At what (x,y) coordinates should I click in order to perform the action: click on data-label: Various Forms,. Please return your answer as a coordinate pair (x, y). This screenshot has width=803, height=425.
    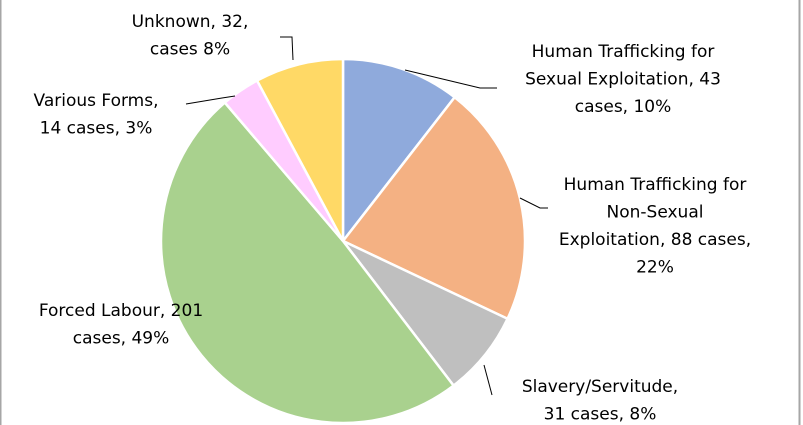
    Looking at the image, I should click on (96, 101).